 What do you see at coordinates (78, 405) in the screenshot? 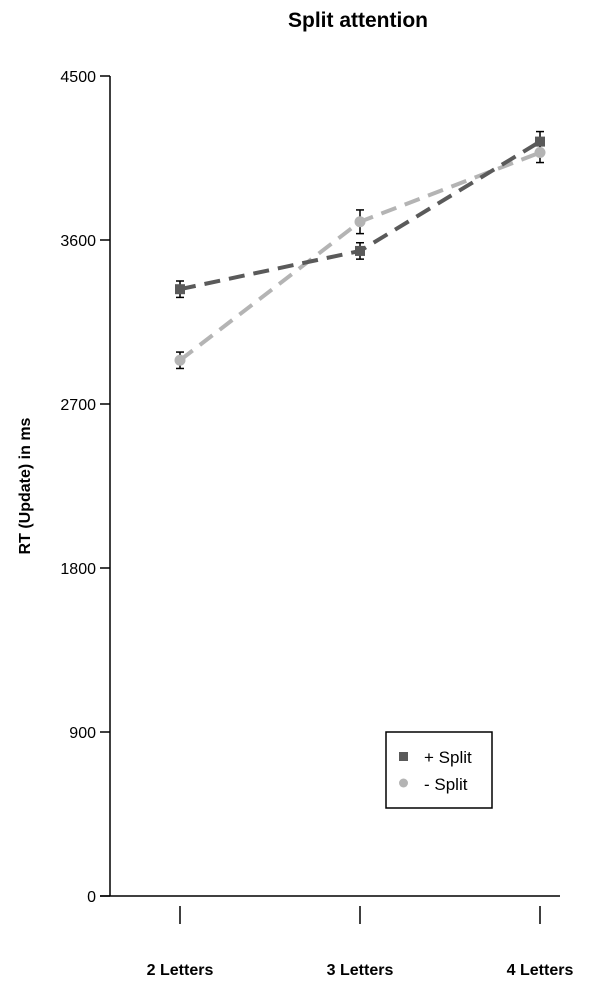
I see `y-tick-label: 2700` at bounding box center [78, 405].